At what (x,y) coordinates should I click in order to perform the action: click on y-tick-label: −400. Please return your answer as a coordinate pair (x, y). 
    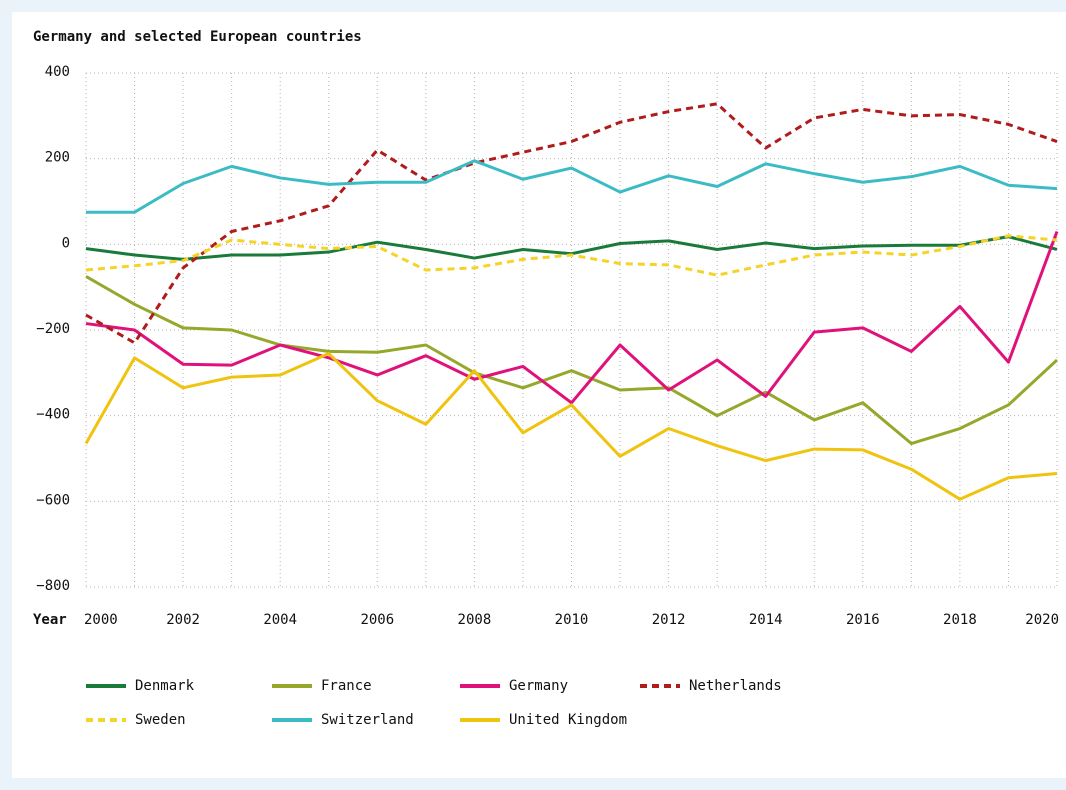
    Looking at the image, I should click on (53, 415).